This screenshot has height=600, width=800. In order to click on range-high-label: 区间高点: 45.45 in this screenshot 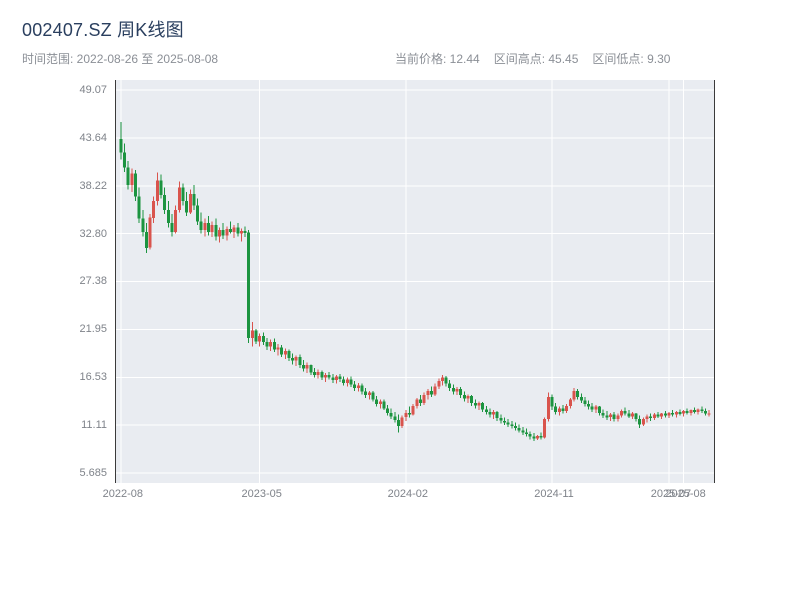, I will do `click(536, 59)`.